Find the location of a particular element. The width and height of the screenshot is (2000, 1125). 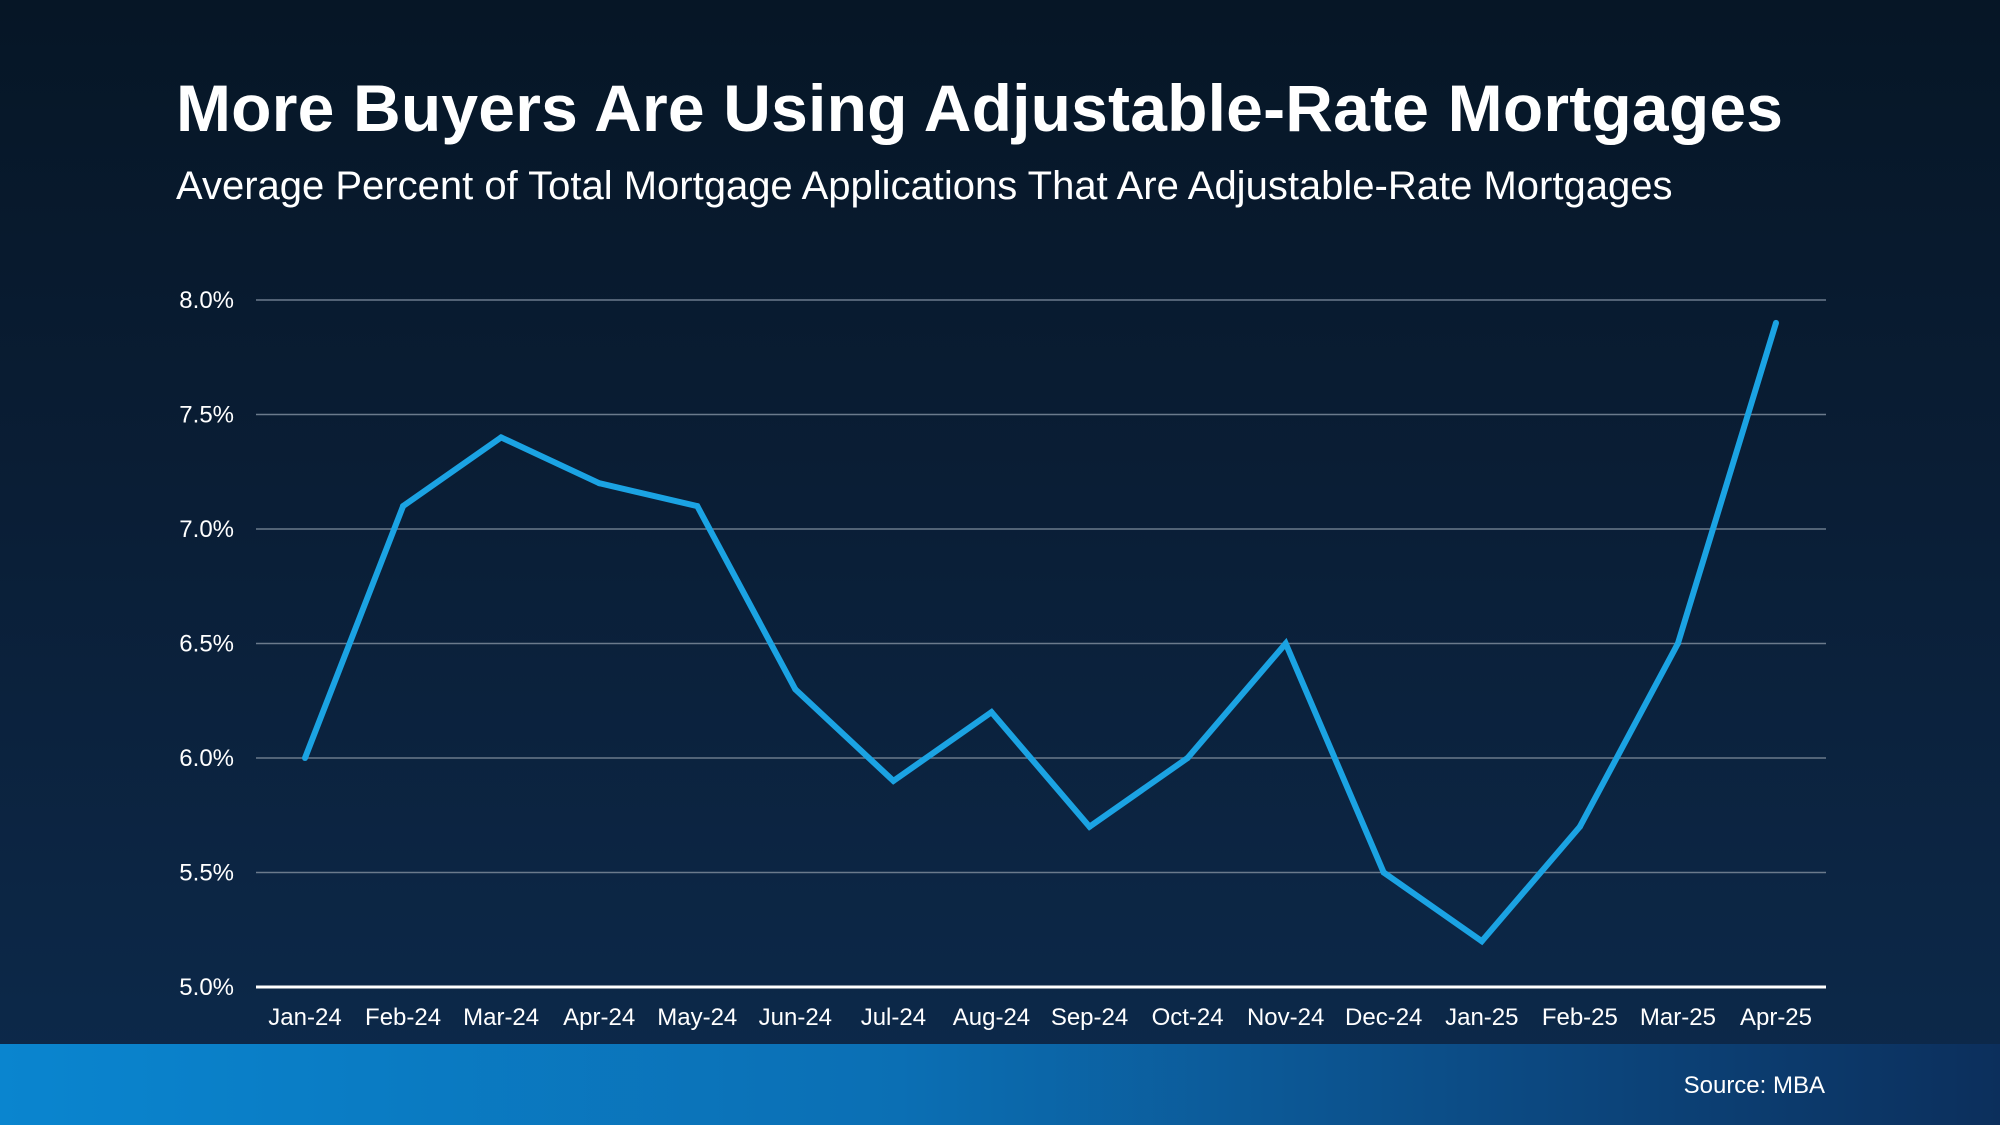

y-tick-label: 6.5% is located at coordinates (206, 644).